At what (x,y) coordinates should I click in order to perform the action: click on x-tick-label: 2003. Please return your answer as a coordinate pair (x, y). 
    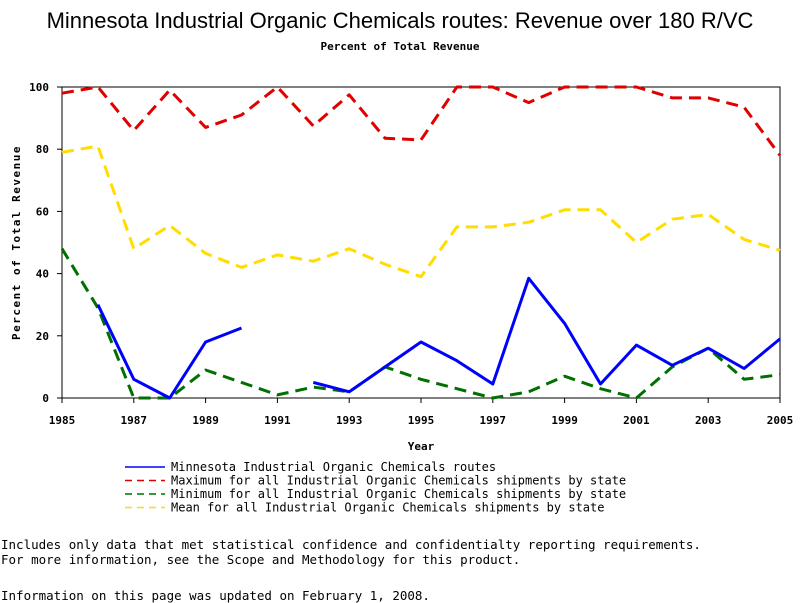
    Looking at the image, I should click on (708, 420).